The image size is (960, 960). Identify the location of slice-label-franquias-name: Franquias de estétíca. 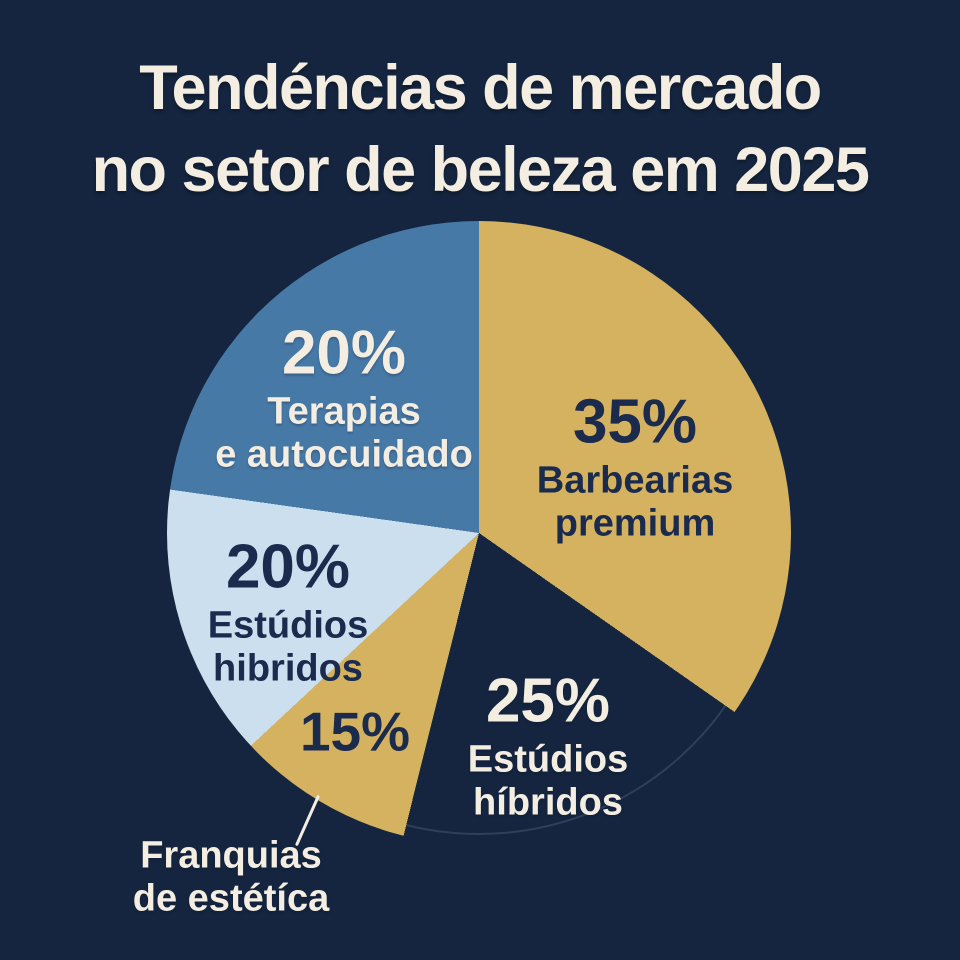
(231, 876).